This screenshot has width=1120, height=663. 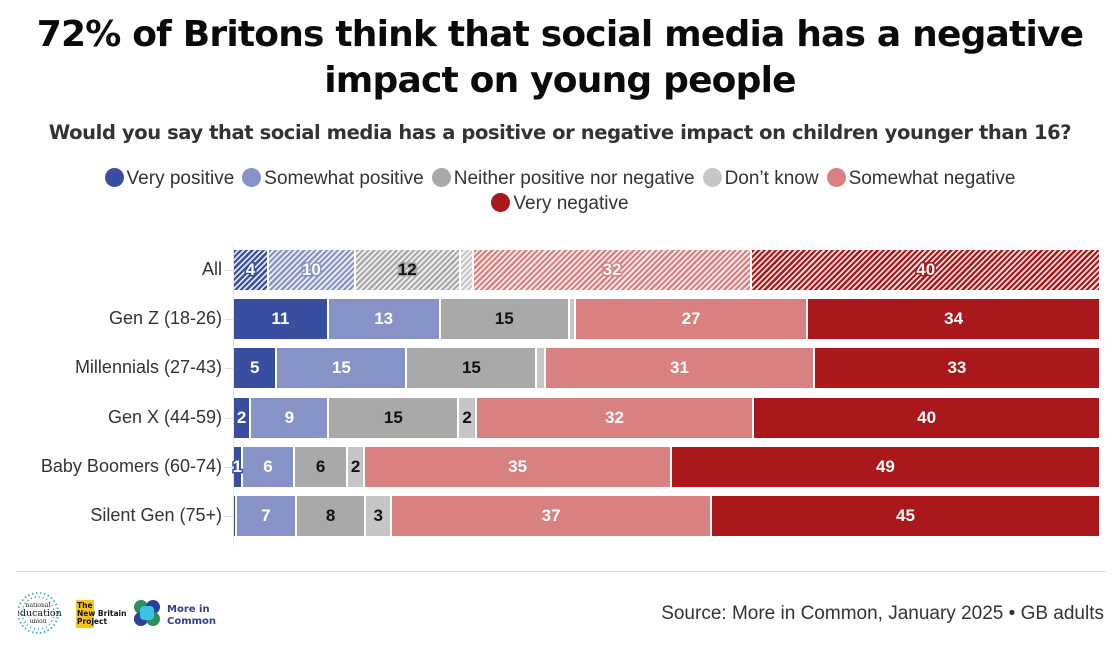 I want to click on data-label: 27, so click(x=691, y=319).